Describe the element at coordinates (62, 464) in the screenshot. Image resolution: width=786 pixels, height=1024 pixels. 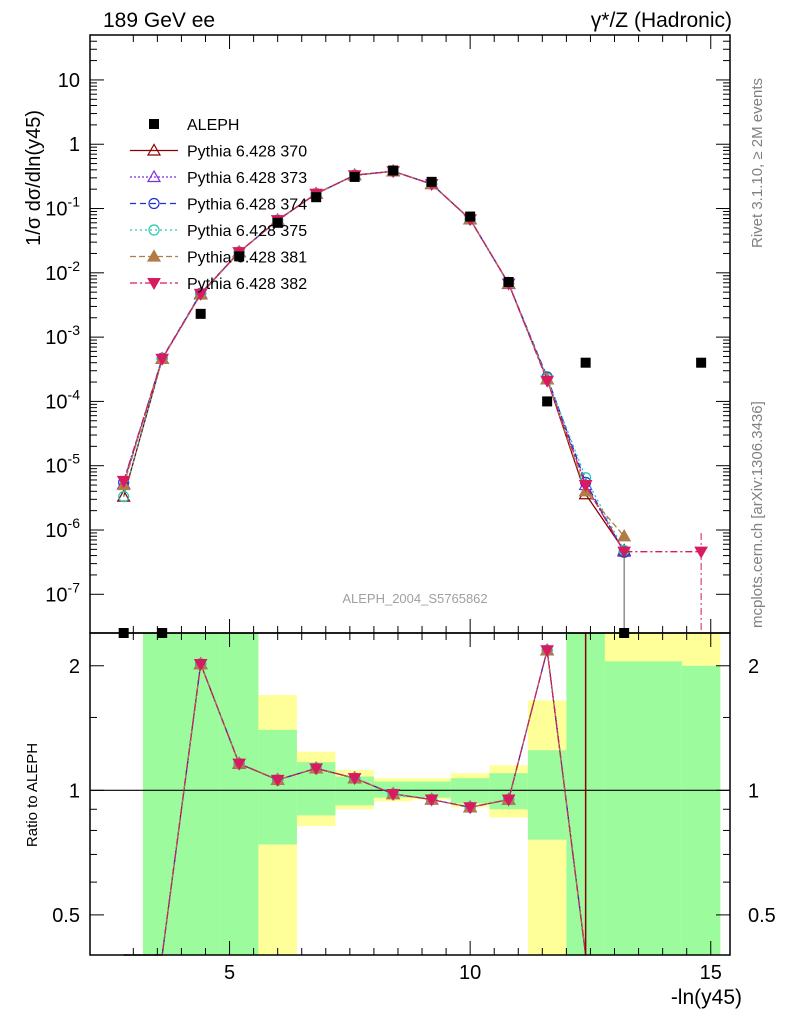
I see `y-tick-label: 10⁻⁵` at that location.